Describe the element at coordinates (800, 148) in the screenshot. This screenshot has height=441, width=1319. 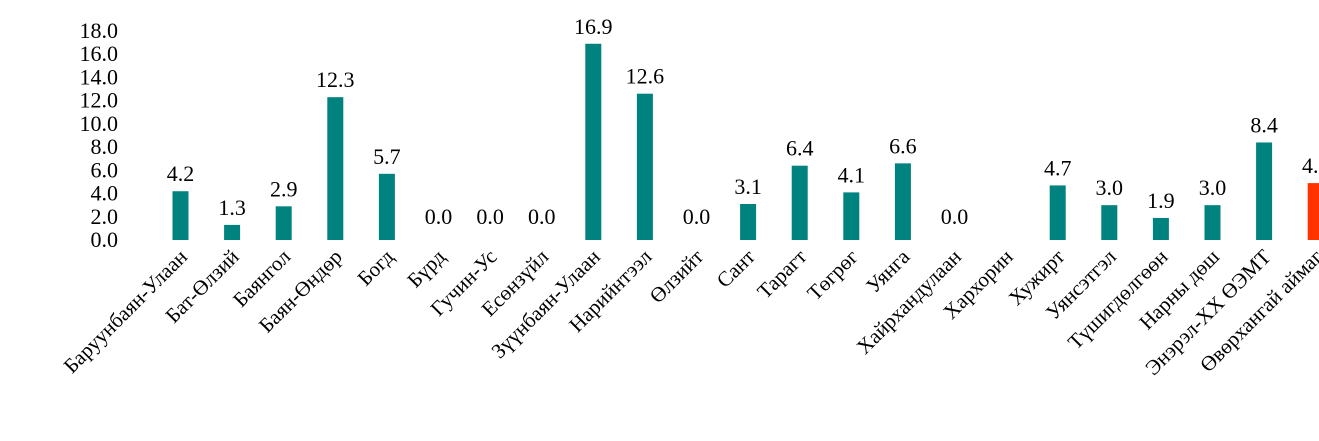
I see `data-label: 6.4` at that location.